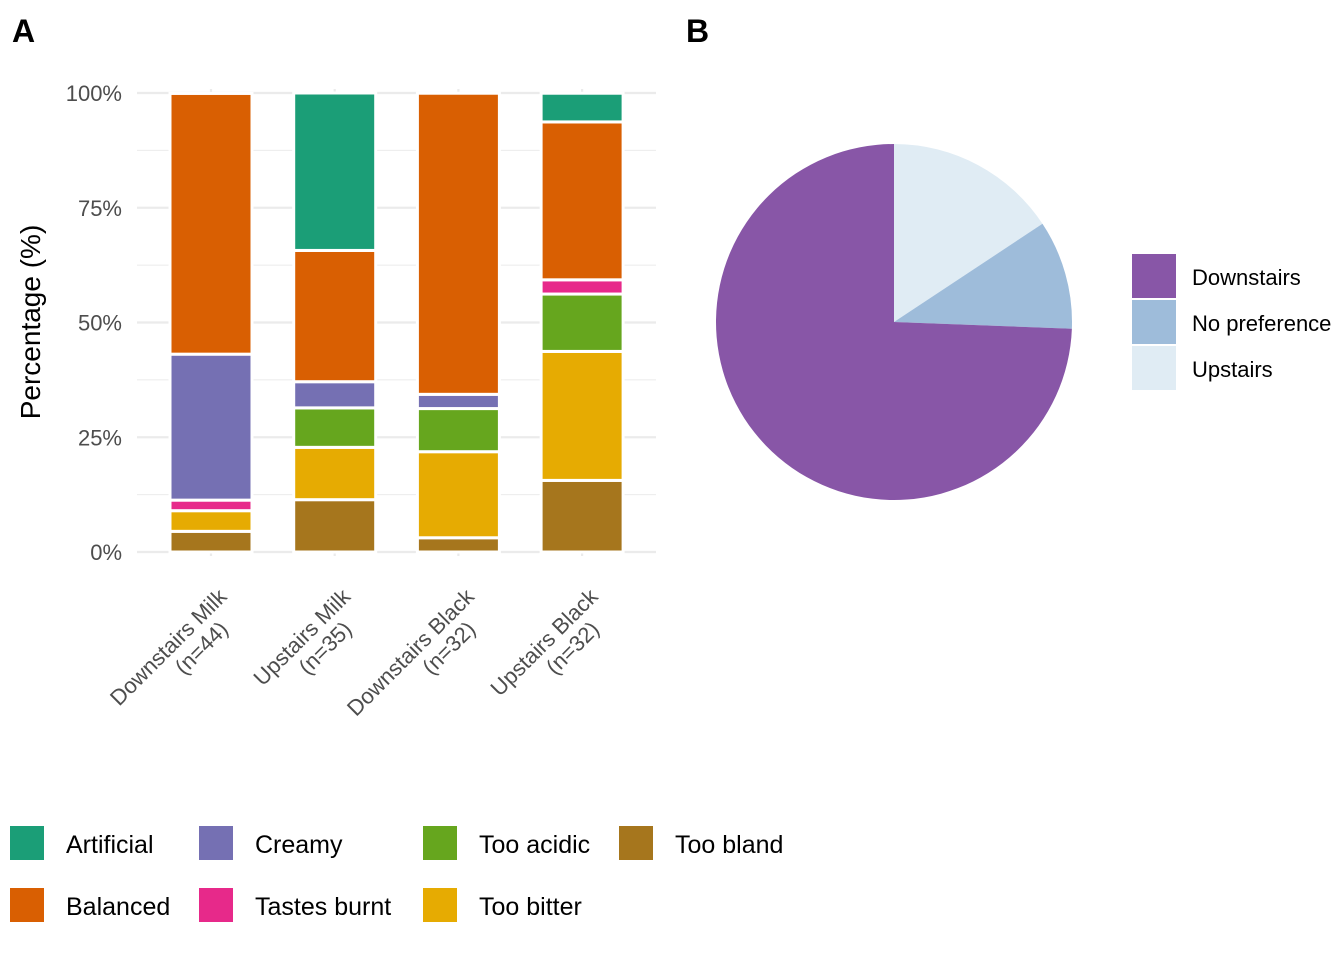 This screenshot has height=960, width=1344. What do you see at coordinates (983, 276) in the screenshot?
I see `pie-slice-no-preference` at bounding box center [983, 276].